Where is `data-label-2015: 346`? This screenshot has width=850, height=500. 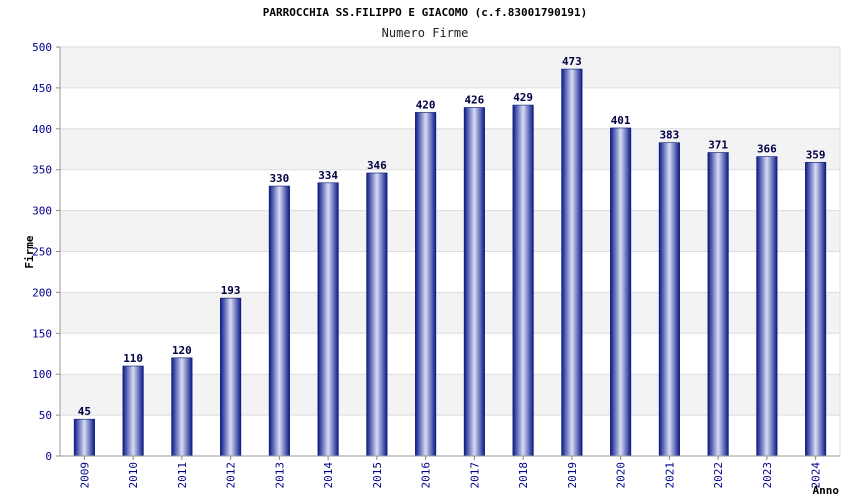
data-label-2015: 346 is located at coordinates (377, 165).